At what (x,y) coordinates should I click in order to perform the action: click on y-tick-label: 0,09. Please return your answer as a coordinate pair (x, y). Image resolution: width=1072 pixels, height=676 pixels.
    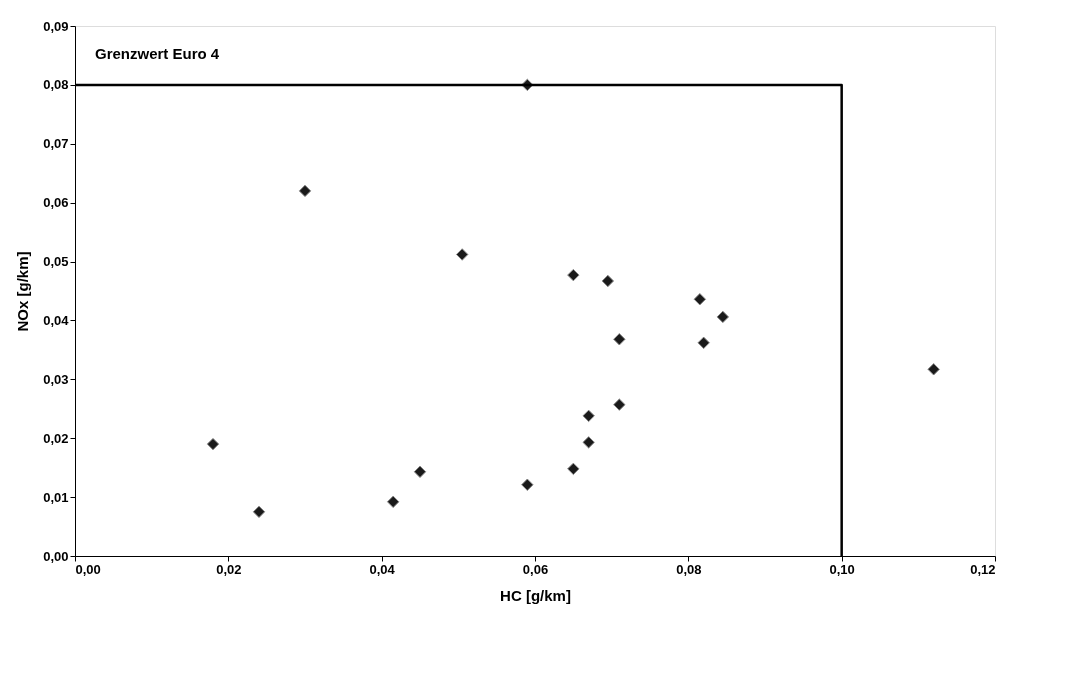
    Looking at the image, I should click on (56, 26).